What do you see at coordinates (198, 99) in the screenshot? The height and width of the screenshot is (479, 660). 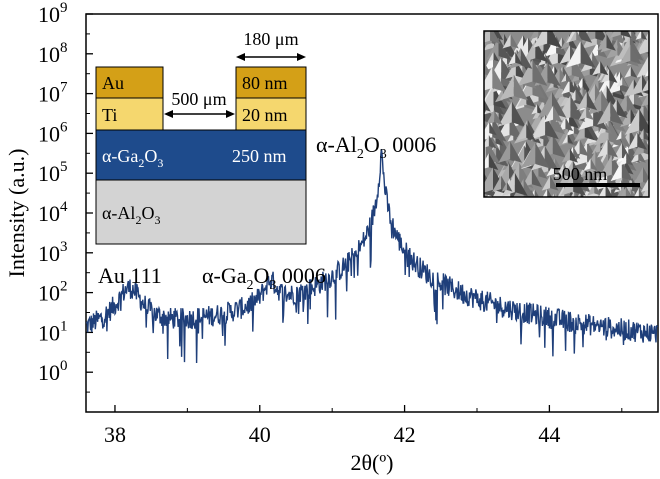 I see `gap-label: 500 μm` at bounding box center [198, 99].